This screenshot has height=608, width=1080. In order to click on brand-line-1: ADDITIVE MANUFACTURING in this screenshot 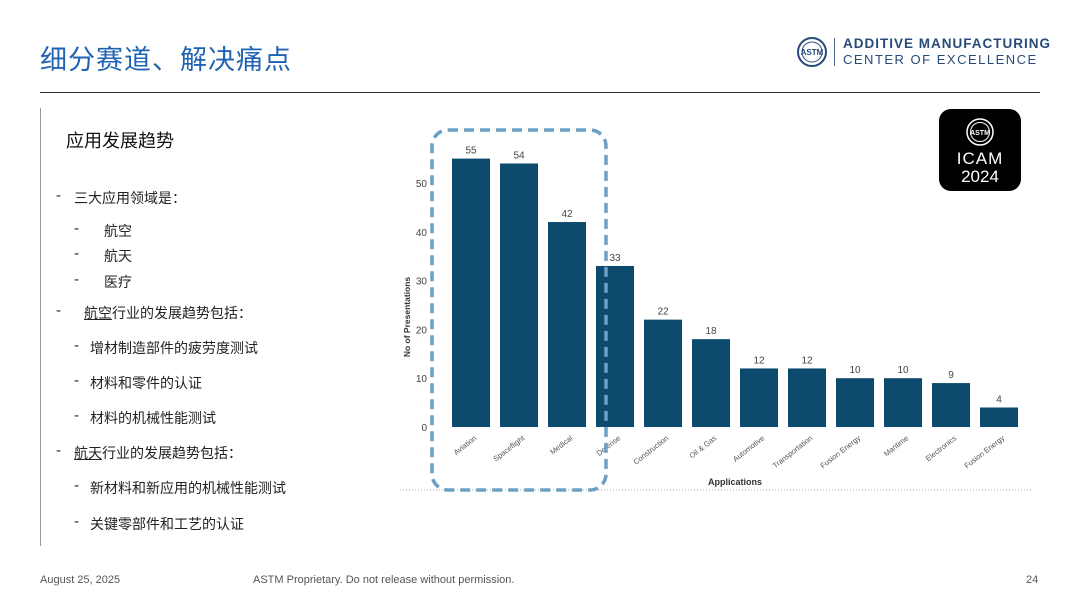, I will do `click(947, 43)`.